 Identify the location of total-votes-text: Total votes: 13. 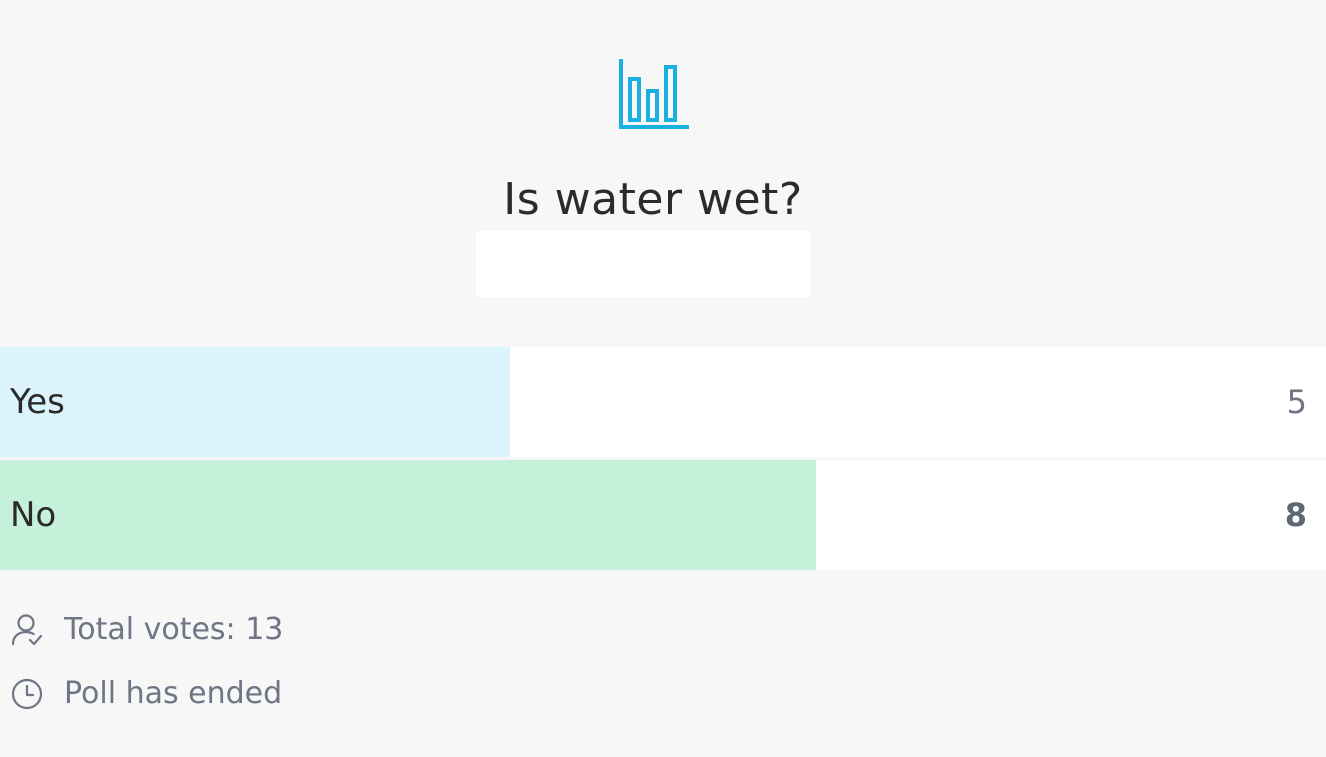
(174, 629).